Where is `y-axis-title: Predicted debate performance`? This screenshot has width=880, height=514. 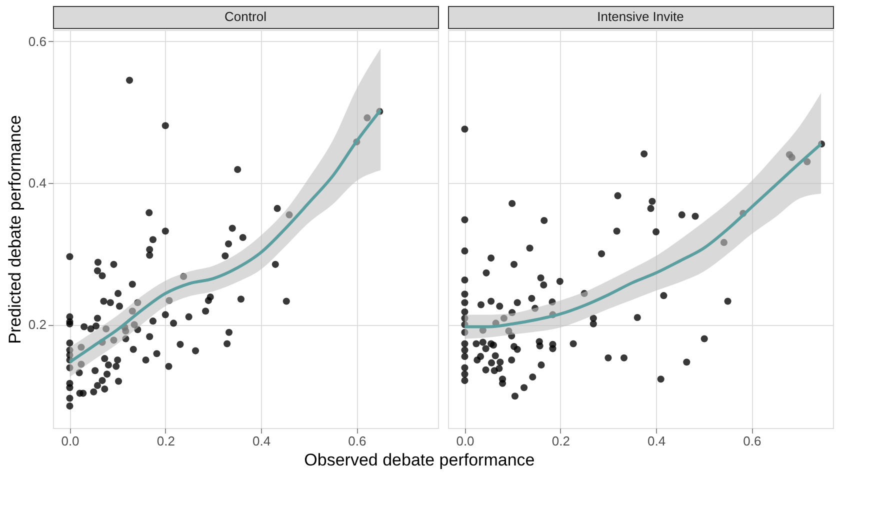
y-axis-title: Predicted debate performance is located at coordinates (14, 229).